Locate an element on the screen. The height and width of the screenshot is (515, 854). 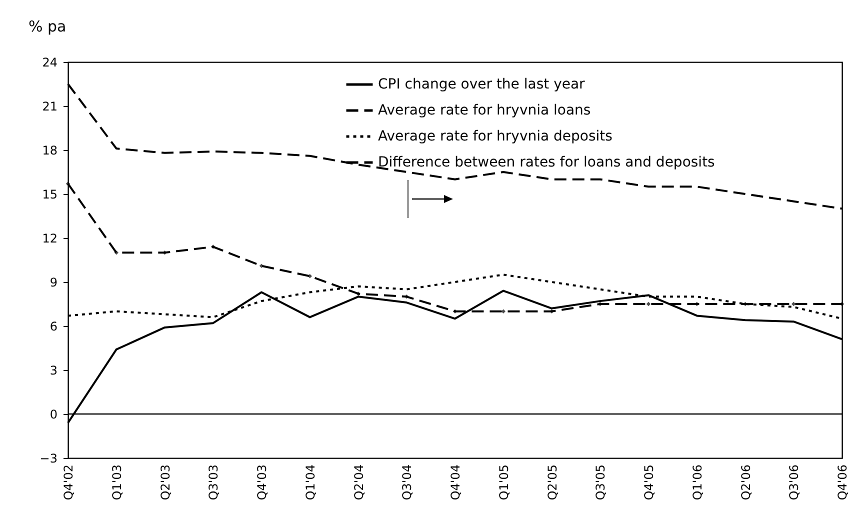
x-tick-label: Q4'03 is located at coordinates (262, 482).